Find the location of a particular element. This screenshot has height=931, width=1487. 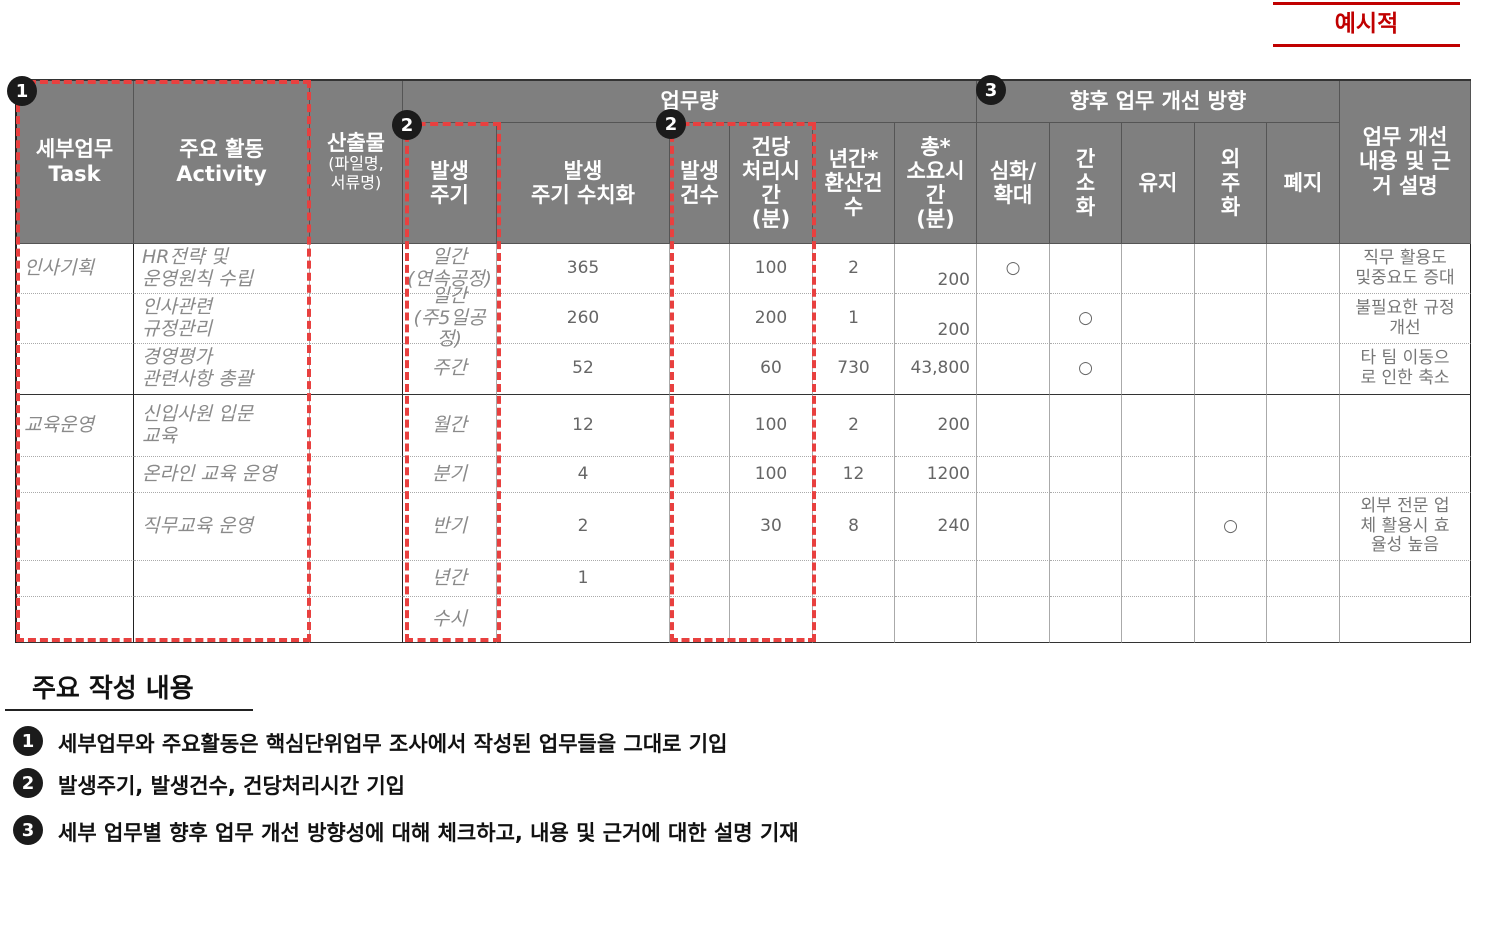

table-cell: 인사기획 is located at coordinates (75, 269).